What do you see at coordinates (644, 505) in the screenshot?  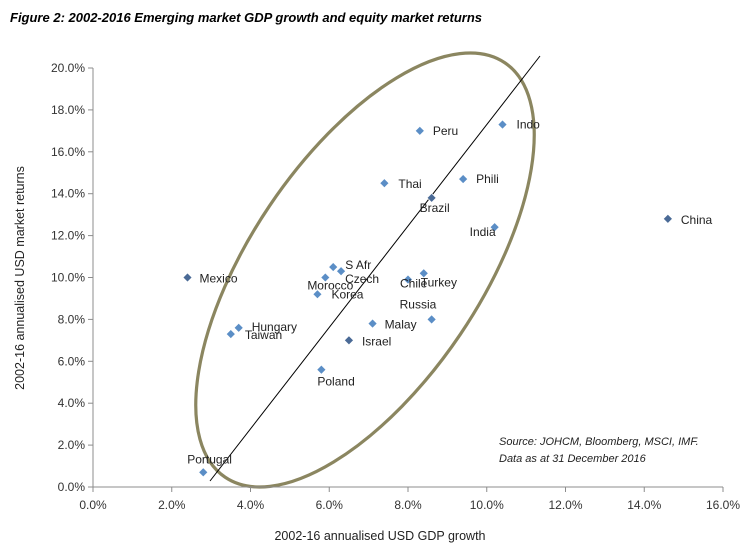 I see `x-tick-label: 14.0%` at bounding box center [644, 505].